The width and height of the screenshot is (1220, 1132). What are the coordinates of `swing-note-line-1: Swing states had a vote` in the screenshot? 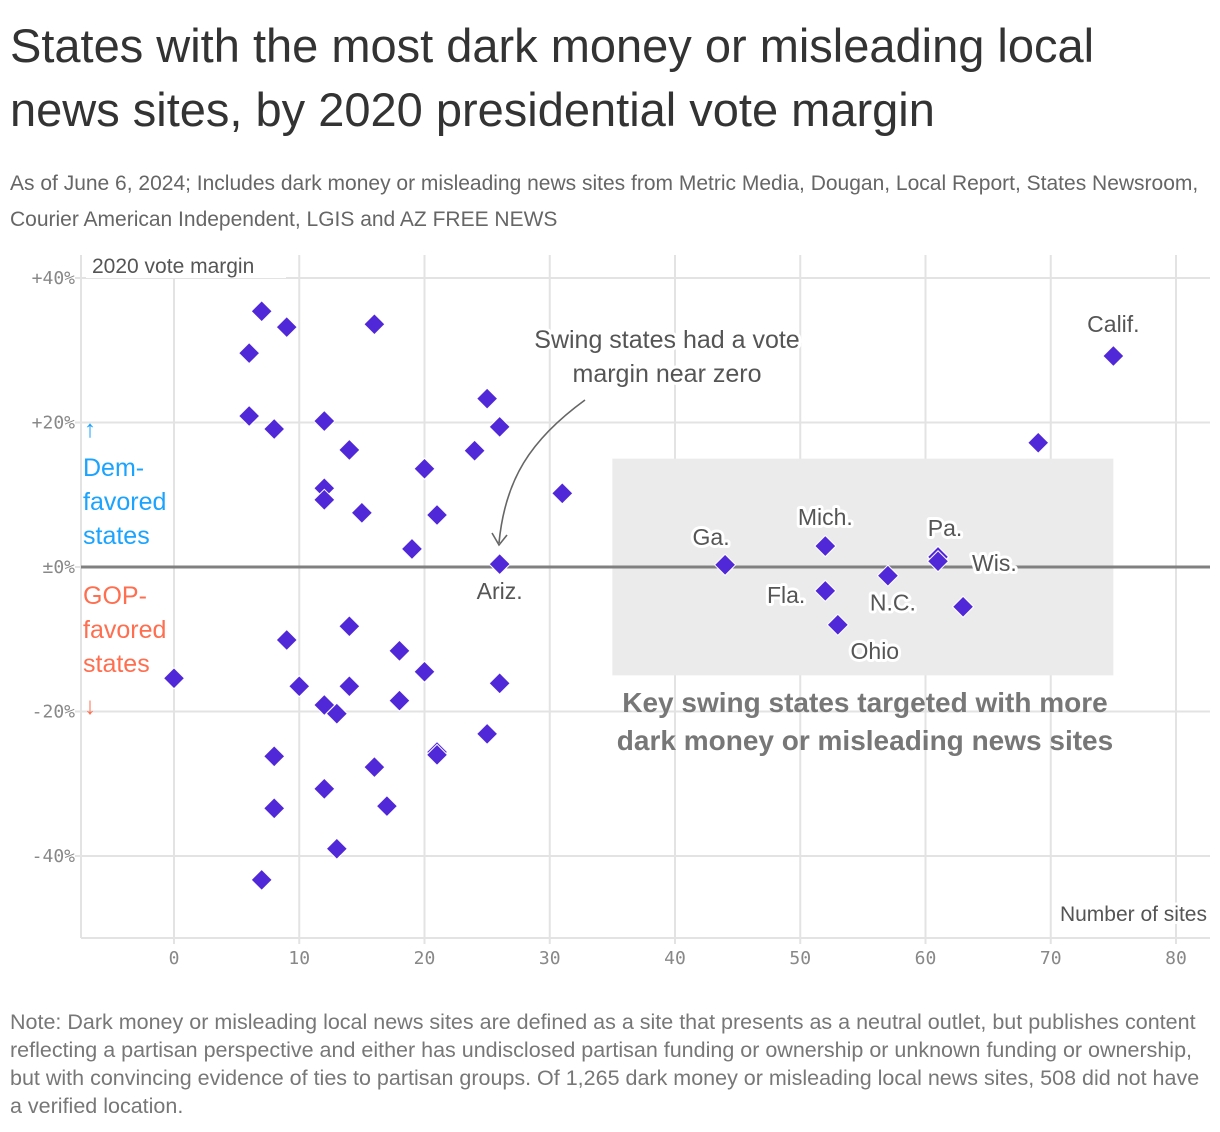 It's located at (666, 340).